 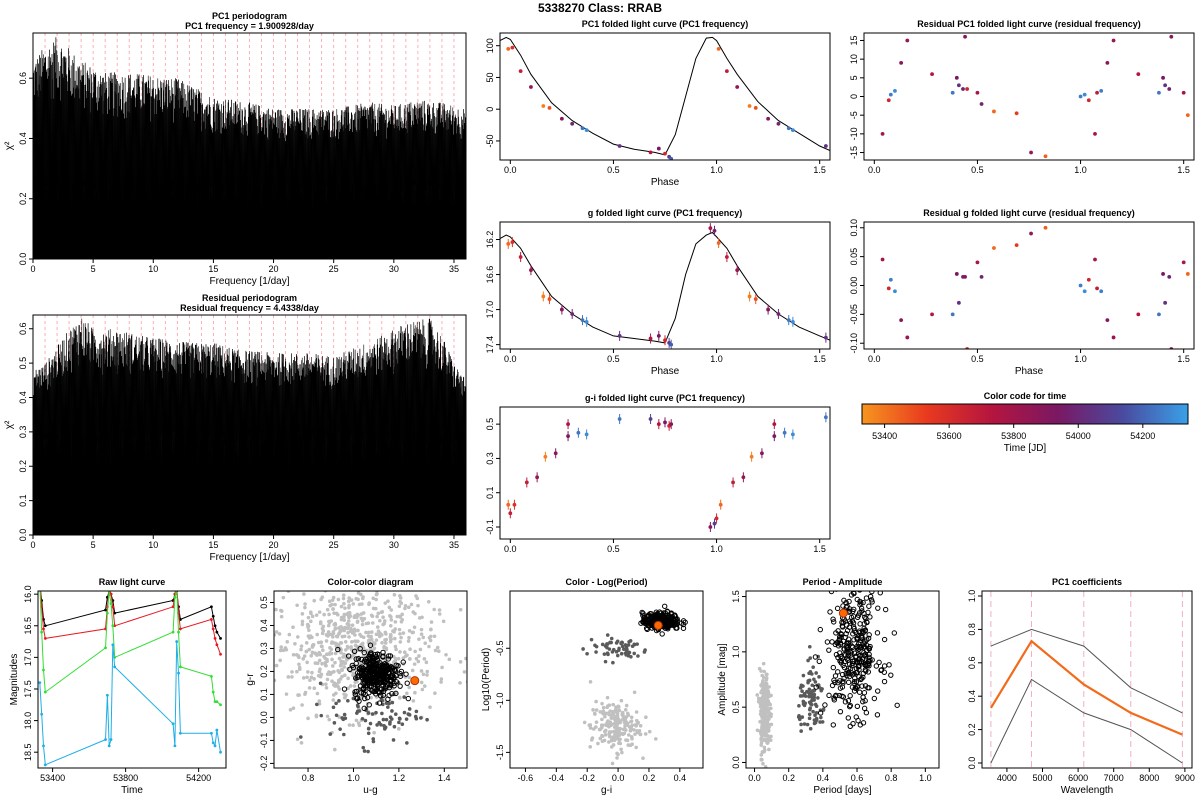 What do you see at coordinates (561, 118) in the screenshot?
I see `pc1-folded-point` at bounding box center [561, 118].